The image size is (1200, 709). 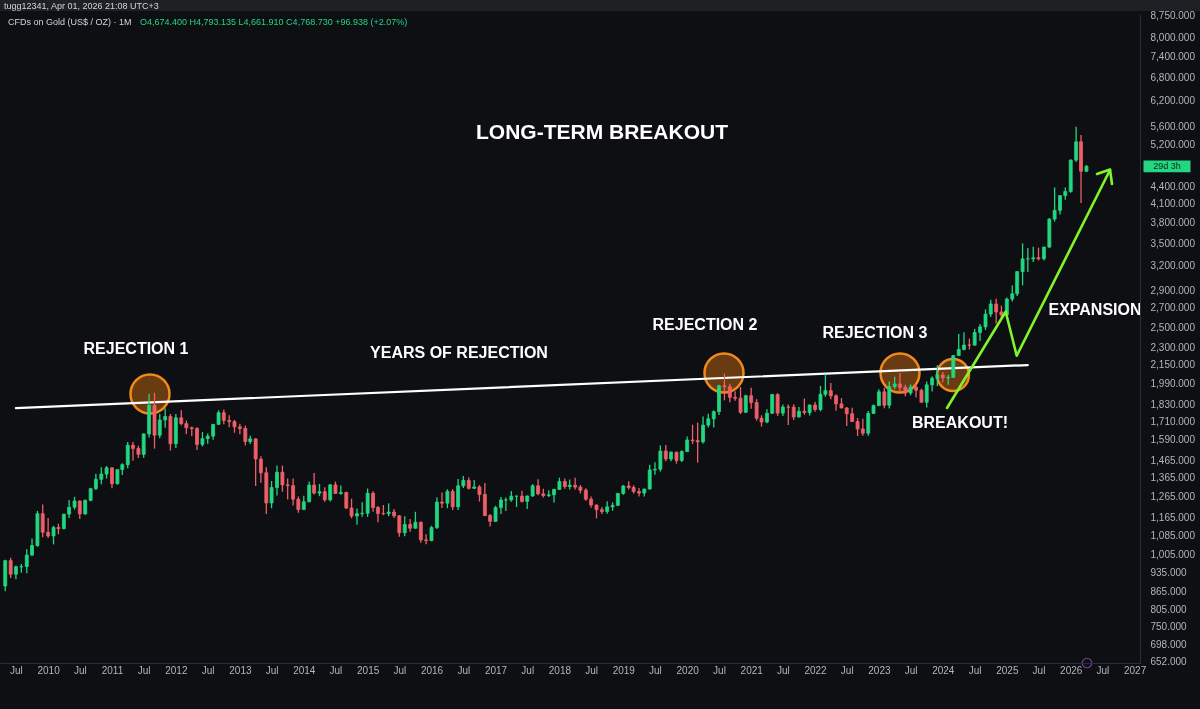 I want to click on x-tick-label: 2023, so click(x=879, y=670).